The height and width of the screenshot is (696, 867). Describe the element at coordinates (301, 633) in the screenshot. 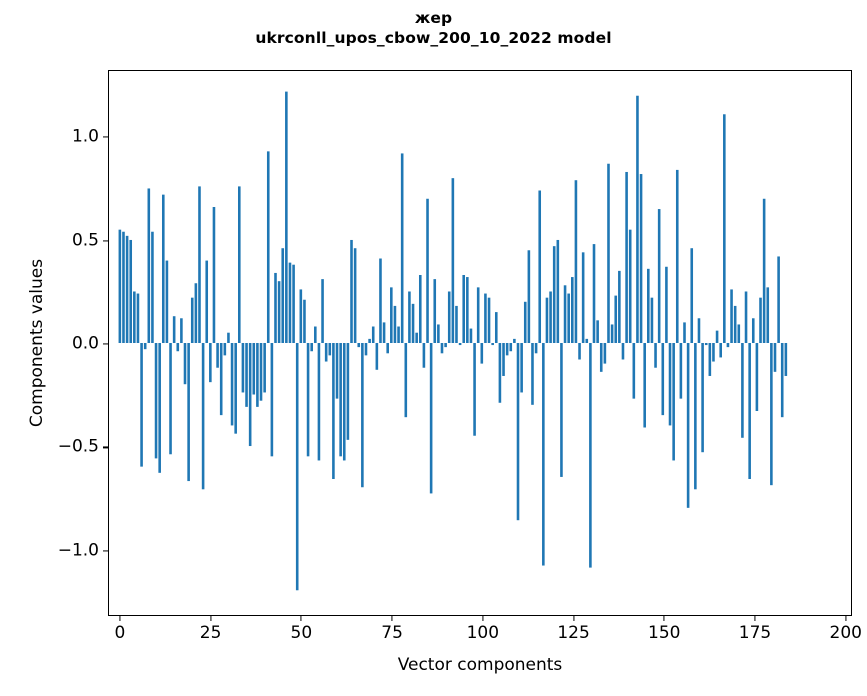

I see `x-tick-label: 50` at that location.